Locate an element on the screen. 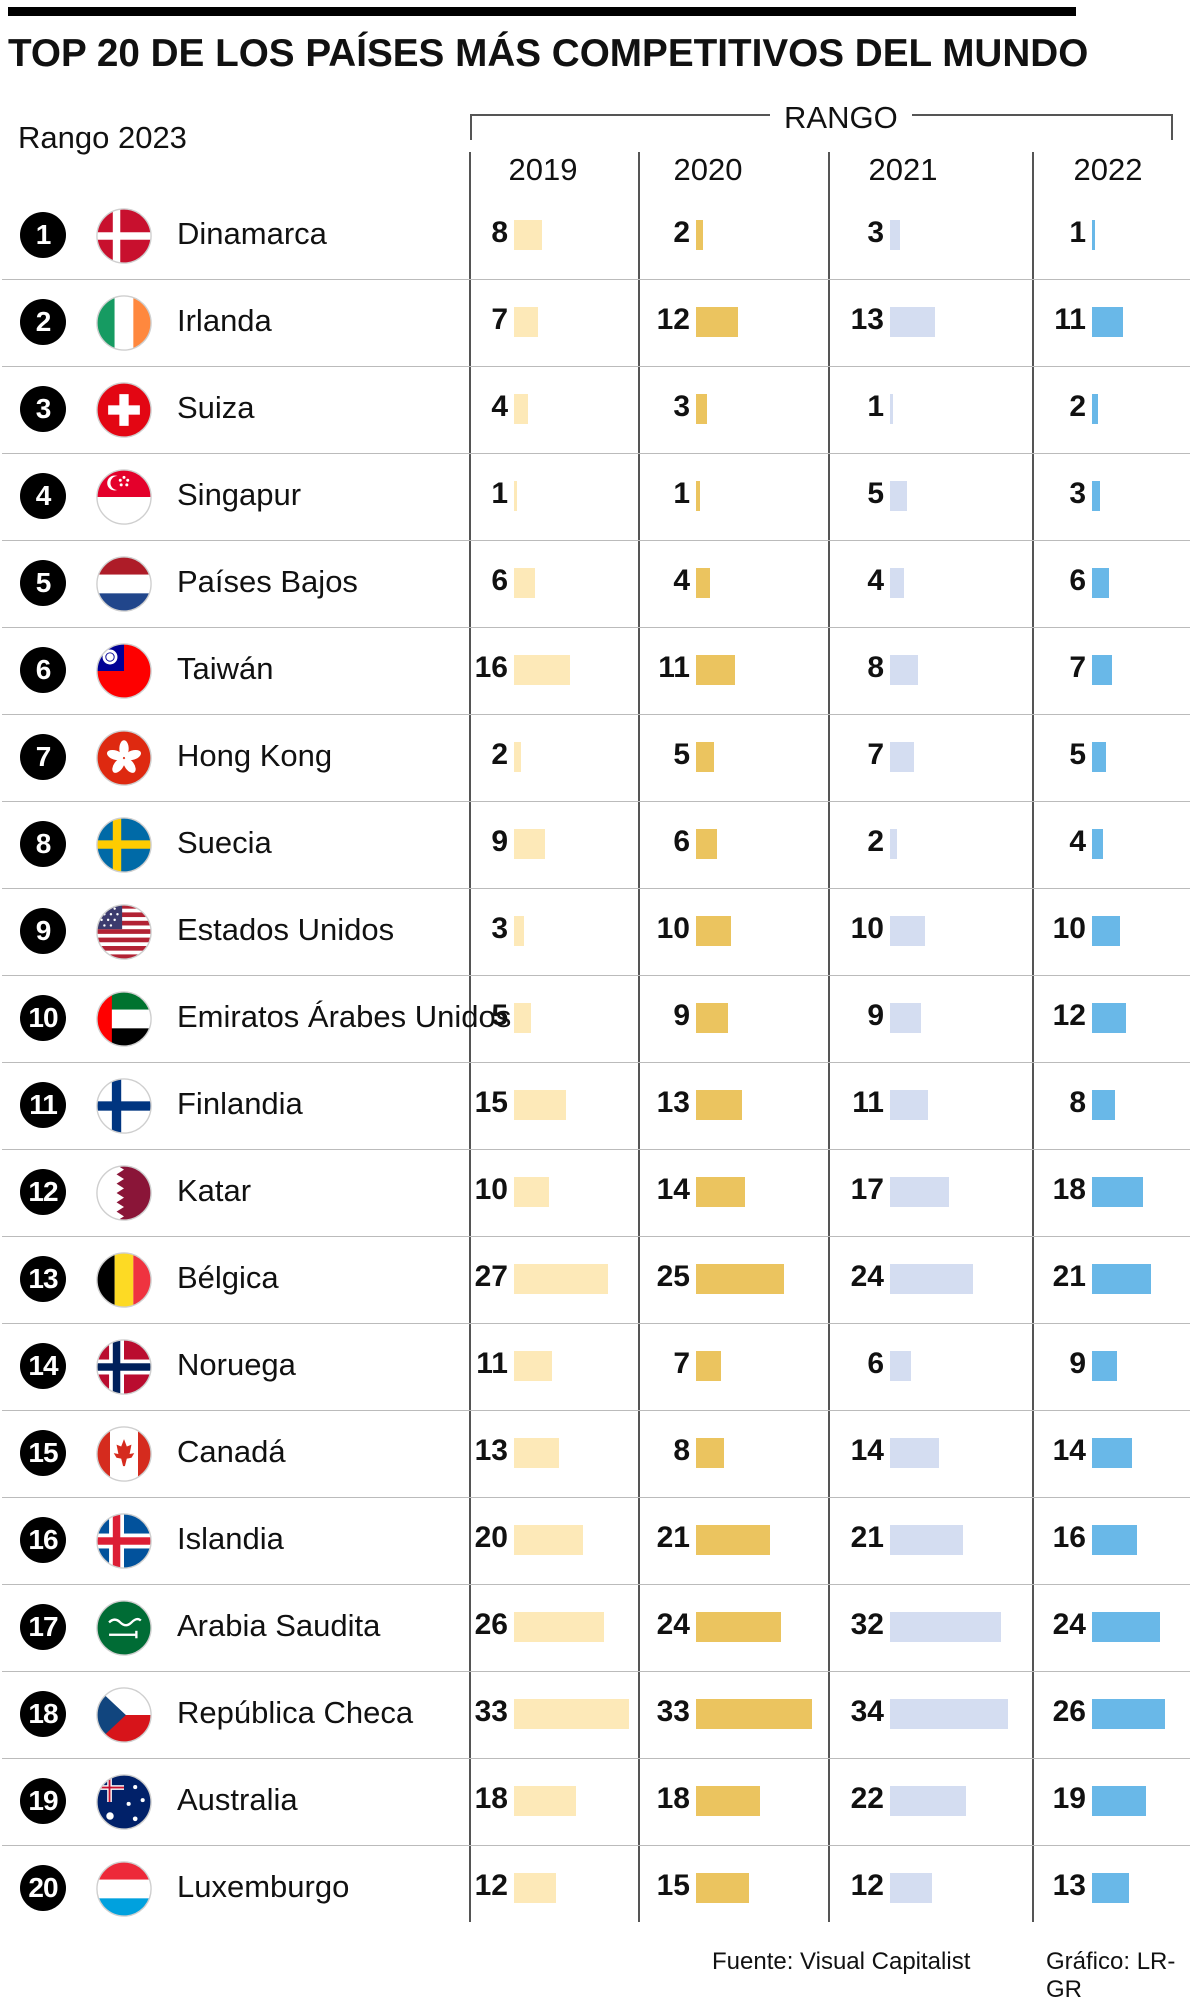  rank-value-2021: 5 is located at coordinates (875, 493).